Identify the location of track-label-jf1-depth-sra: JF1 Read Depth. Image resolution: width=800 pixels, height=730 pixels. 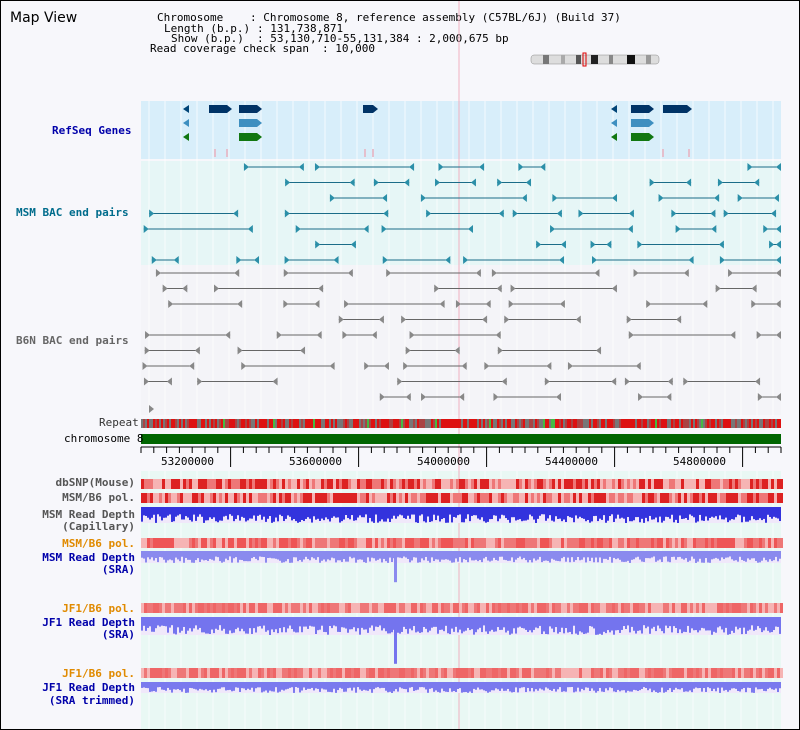
(88, 622).